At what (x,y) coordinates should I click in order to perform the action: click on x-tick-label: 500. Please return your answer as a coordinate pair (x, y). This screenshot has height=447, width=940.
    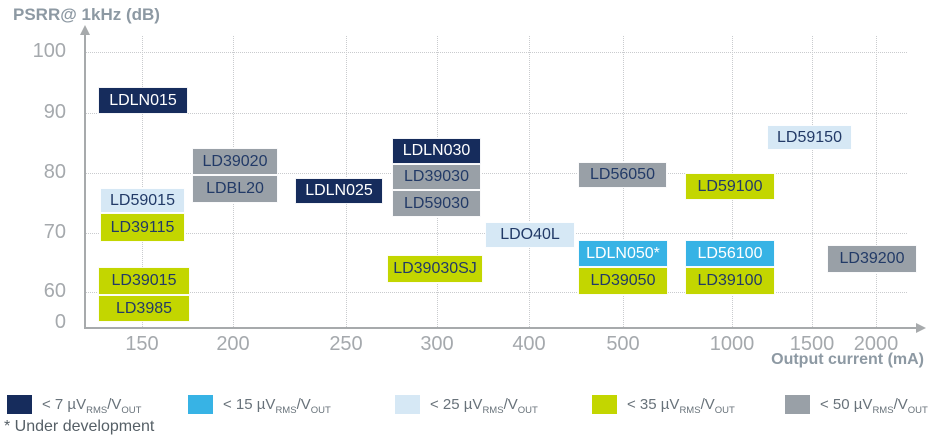
    Looking at the image, I should click on (623, 344).